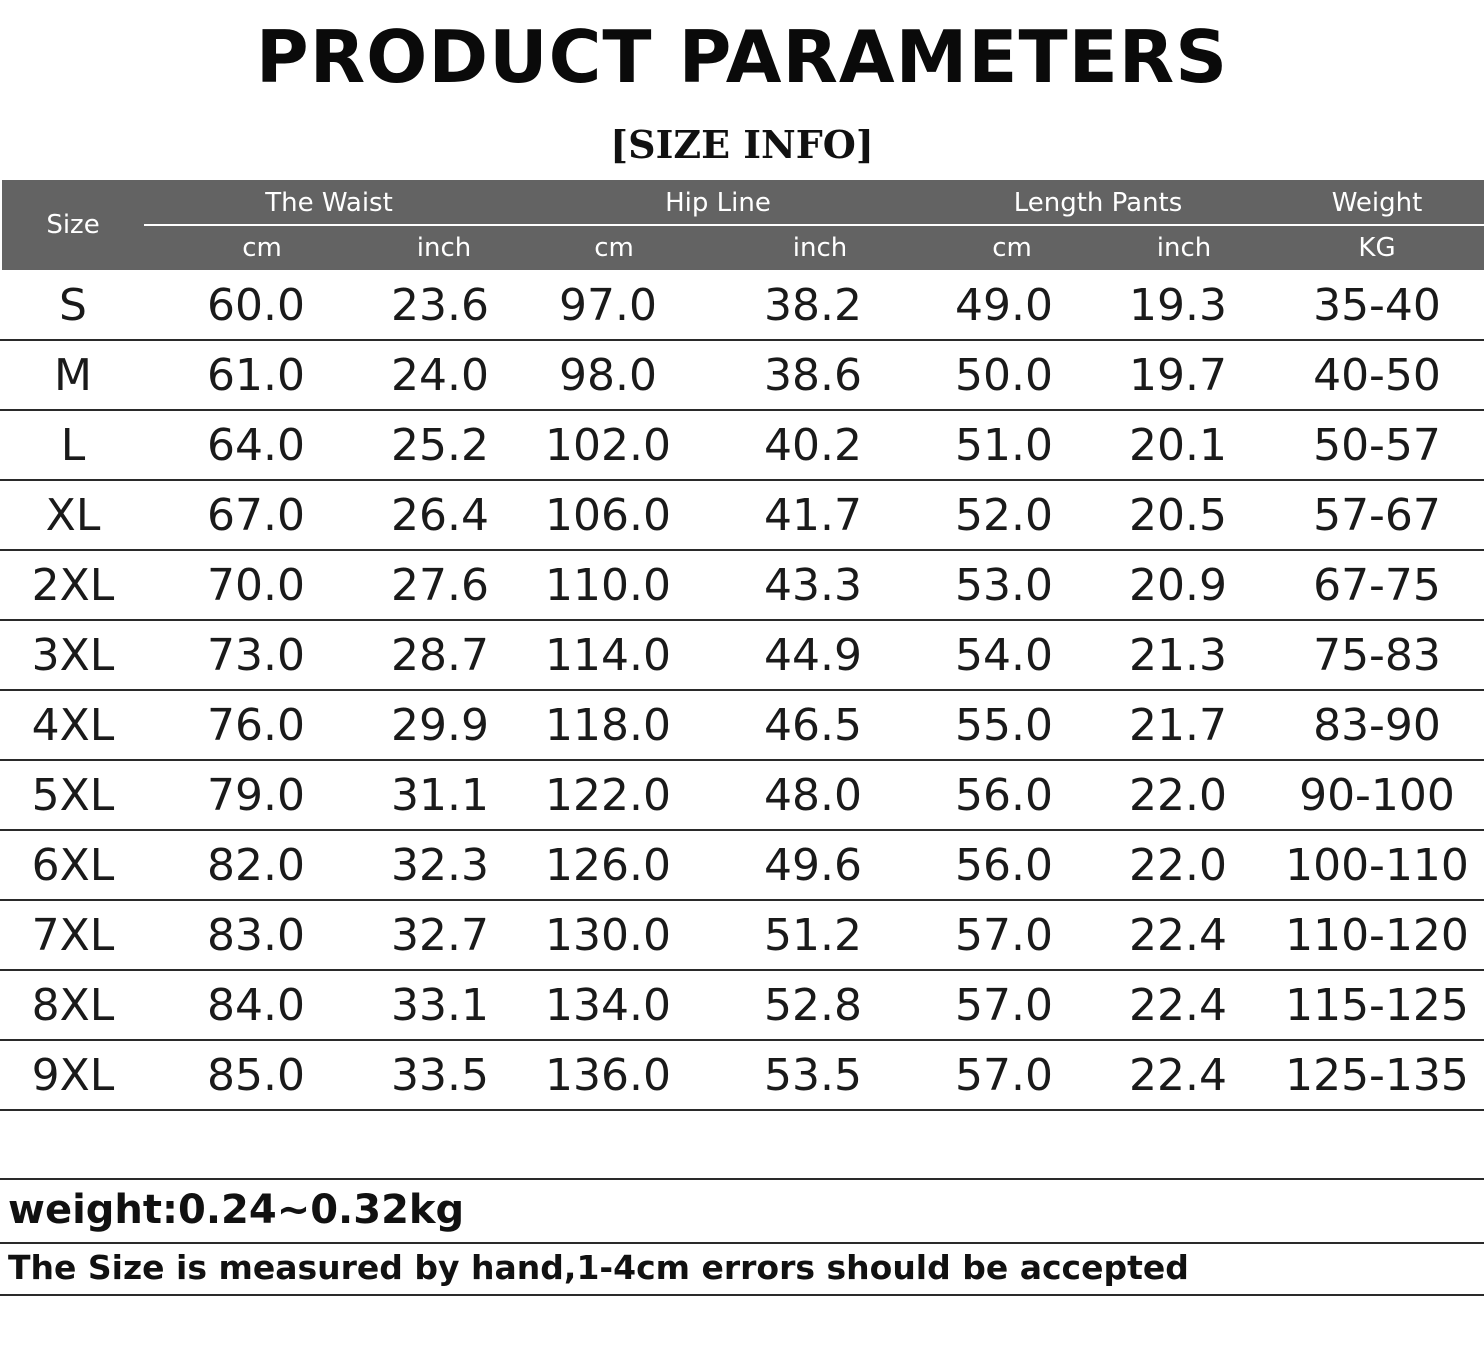 The image size is (1484, 1368). Describe the element at coordinates (1377, 725) in the screenshot. I see `cell-weight-kg: 83-90` at that location.